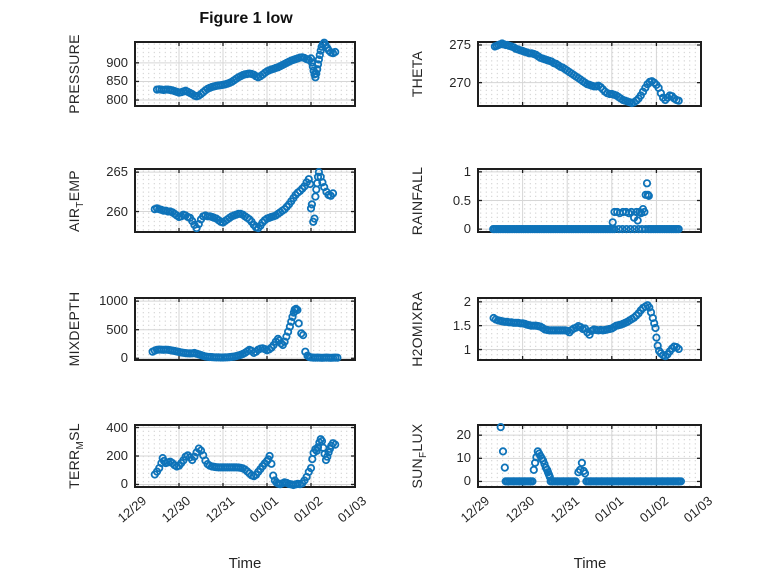  What do you see at coordinates (74, 469) in the screenshot?
I see `ylabel-text: TERR` at bounding box center [74, 469].